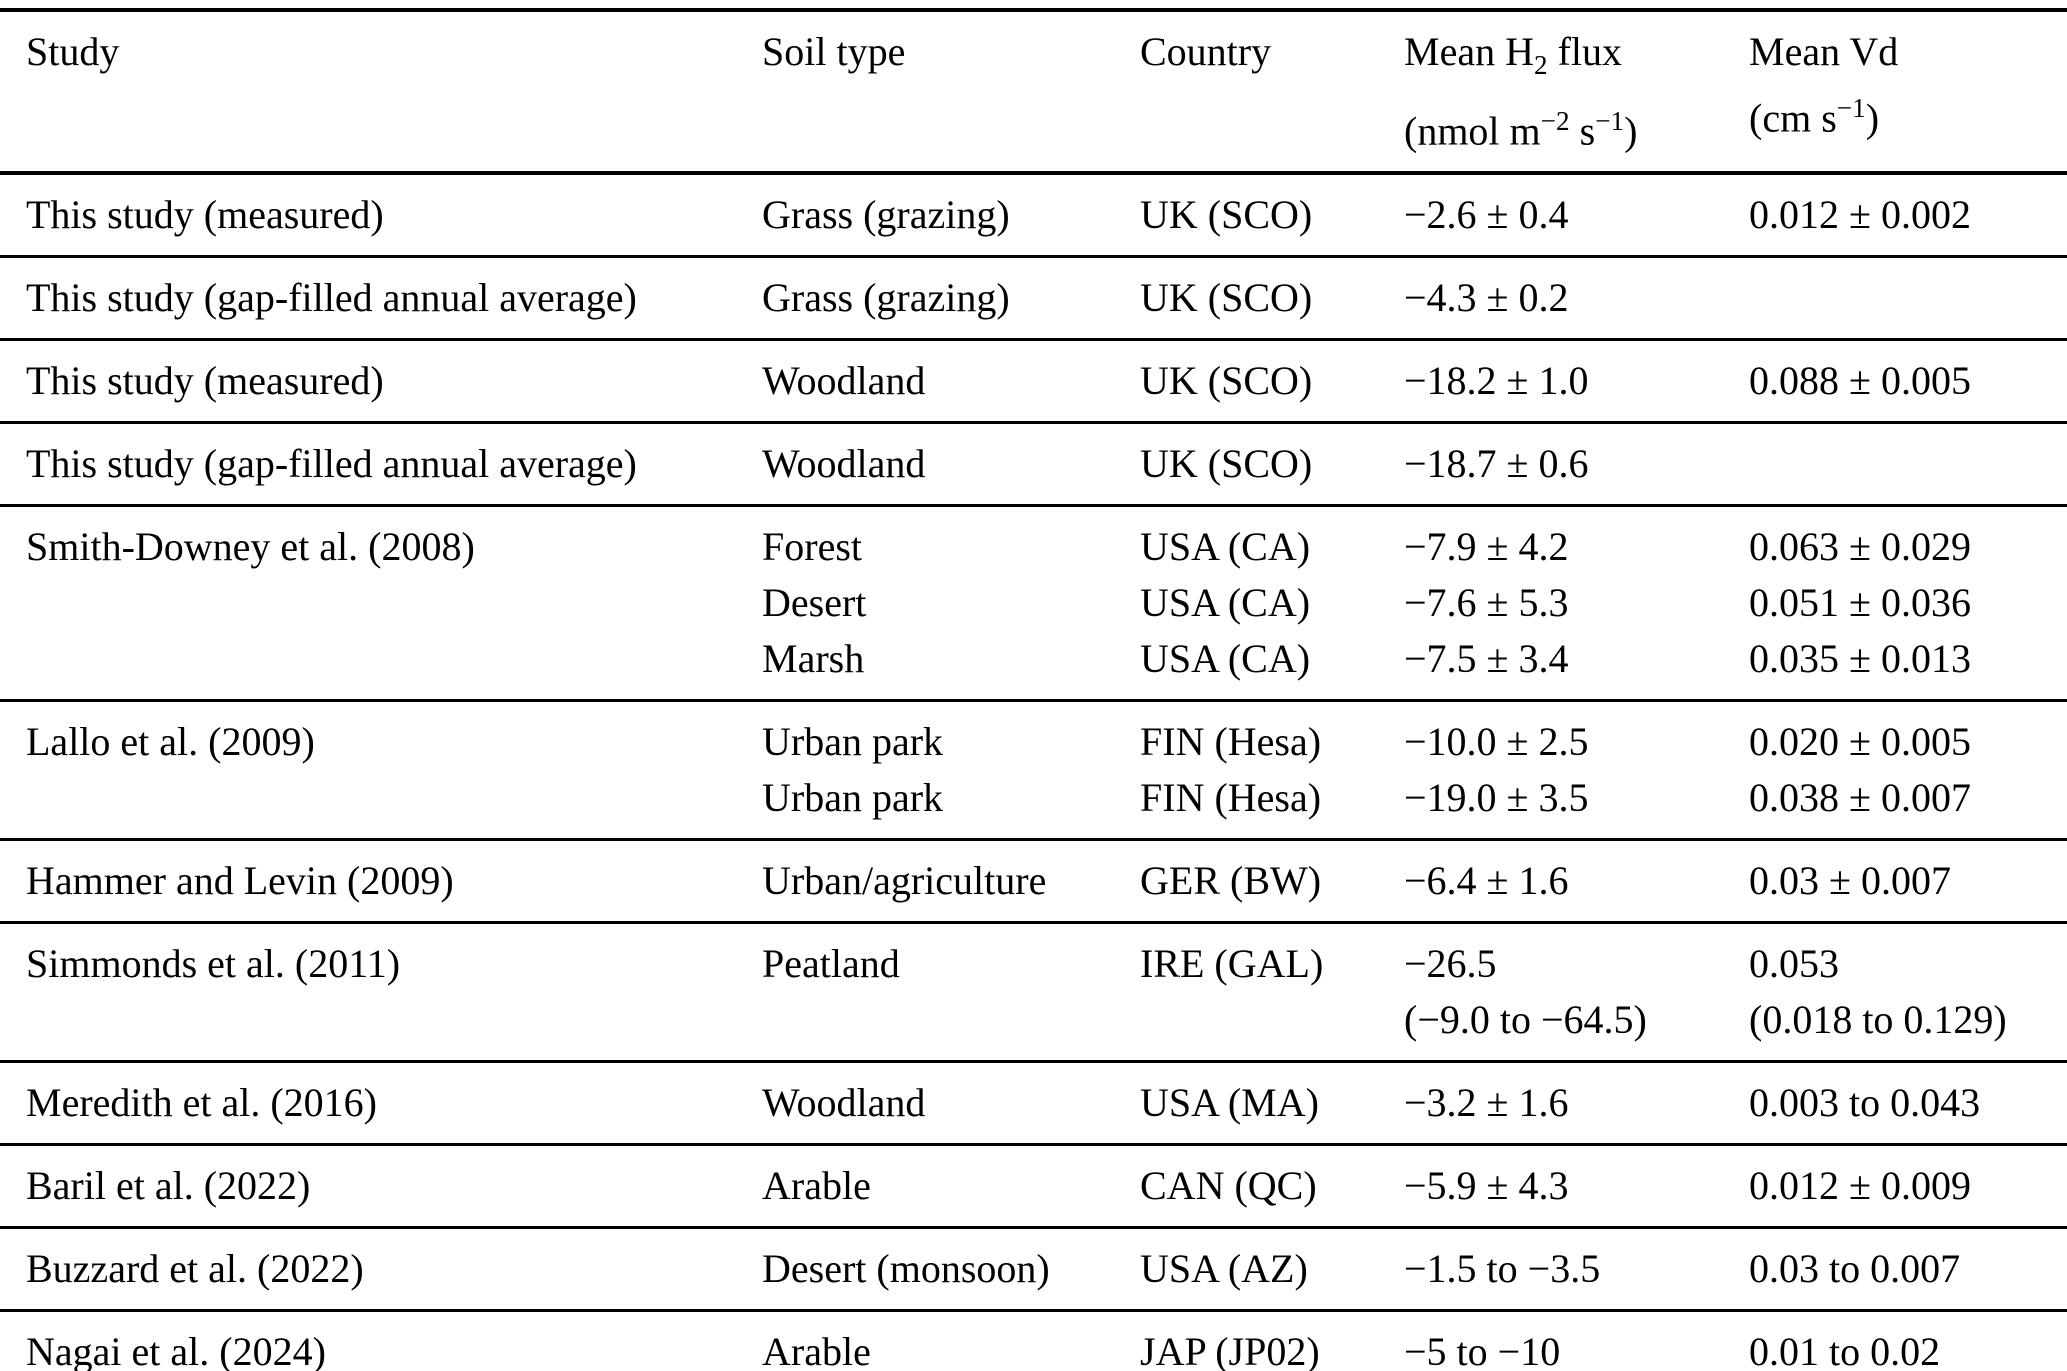 This screenshot has height=1371, width=2067. I want to click on country-cell: USA (MA), so click(1272, 1103).